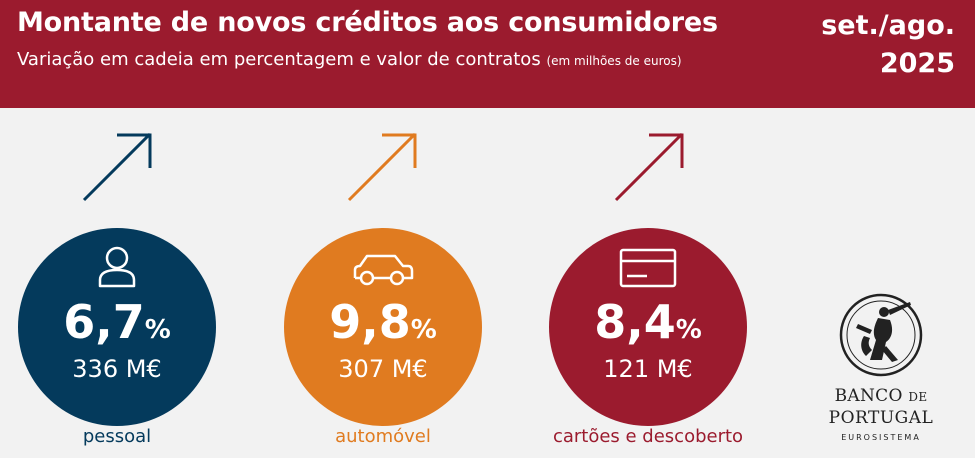 The width and height of the screenshot is (975, 458). I want to click on percent-change: 8,4%, so click(648, 326).